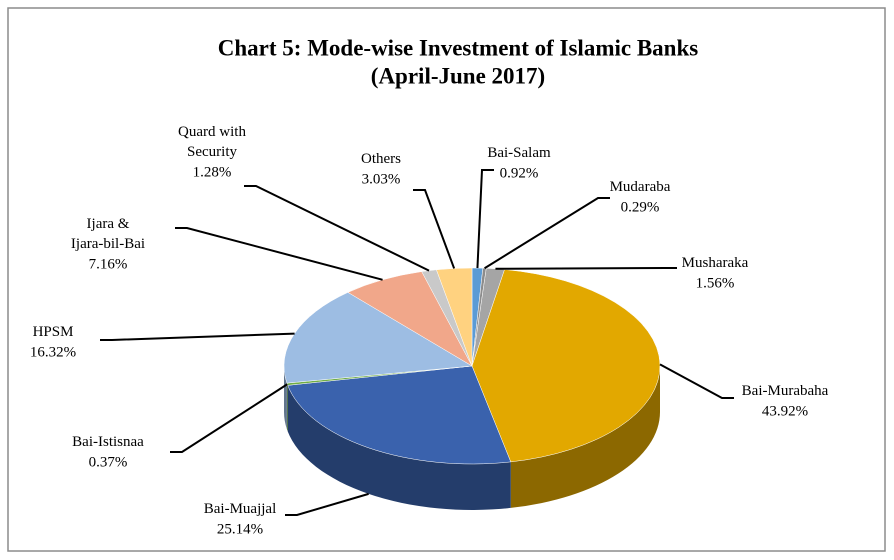 The width and height of the screenshot is (894, 560). Describe the element at coordinates (519, 173) in the screenshot. I see `data-label: 0.92%` at that location.